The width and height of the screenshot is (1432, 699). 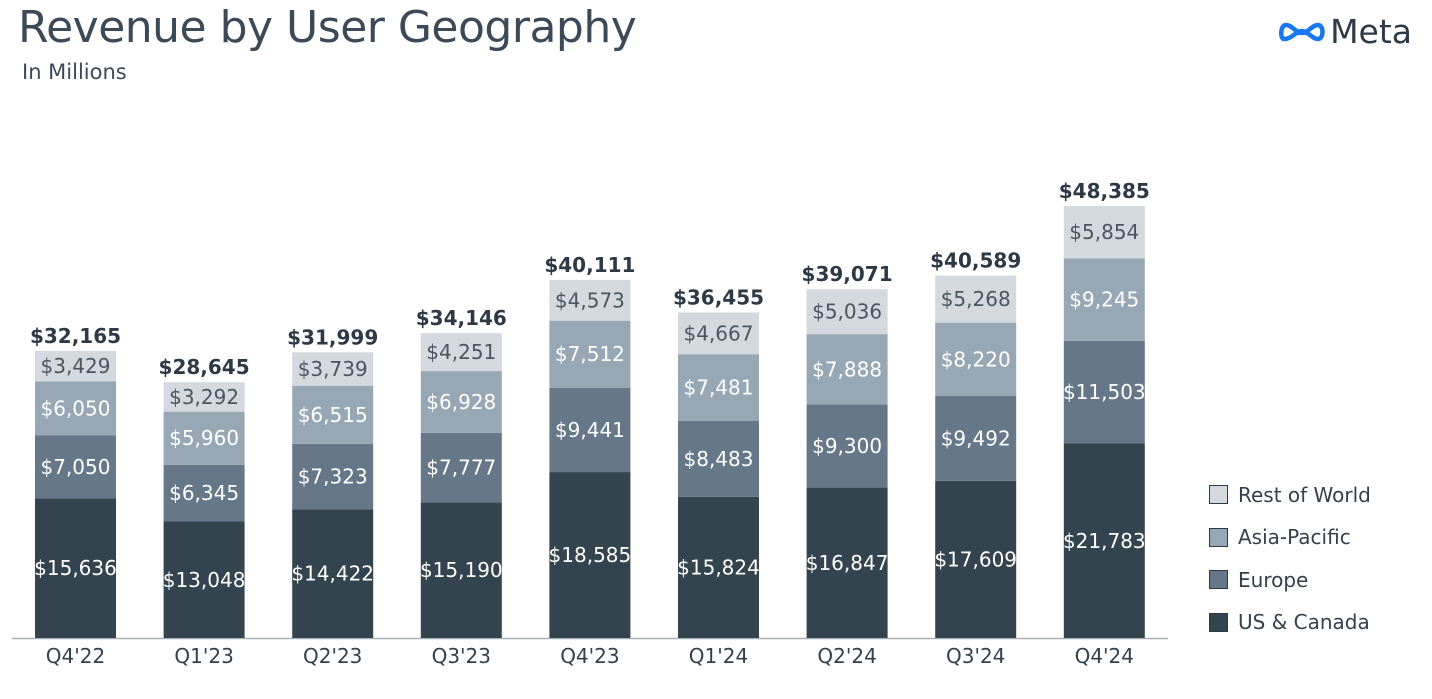 What do you see at coordinates (718, 656) in the screenshot?
I see `x-tick-label: Q1'24` at bounding box center [718, 656].